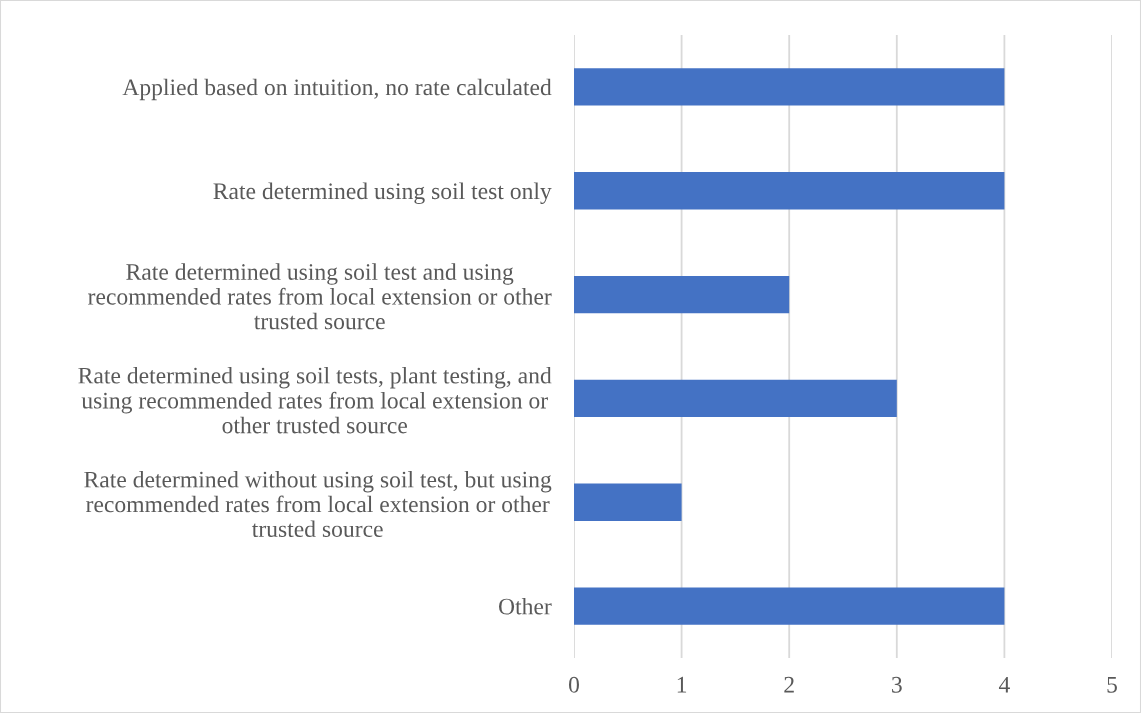  I want to click on y-tick-label: Other, so click(525, 606).